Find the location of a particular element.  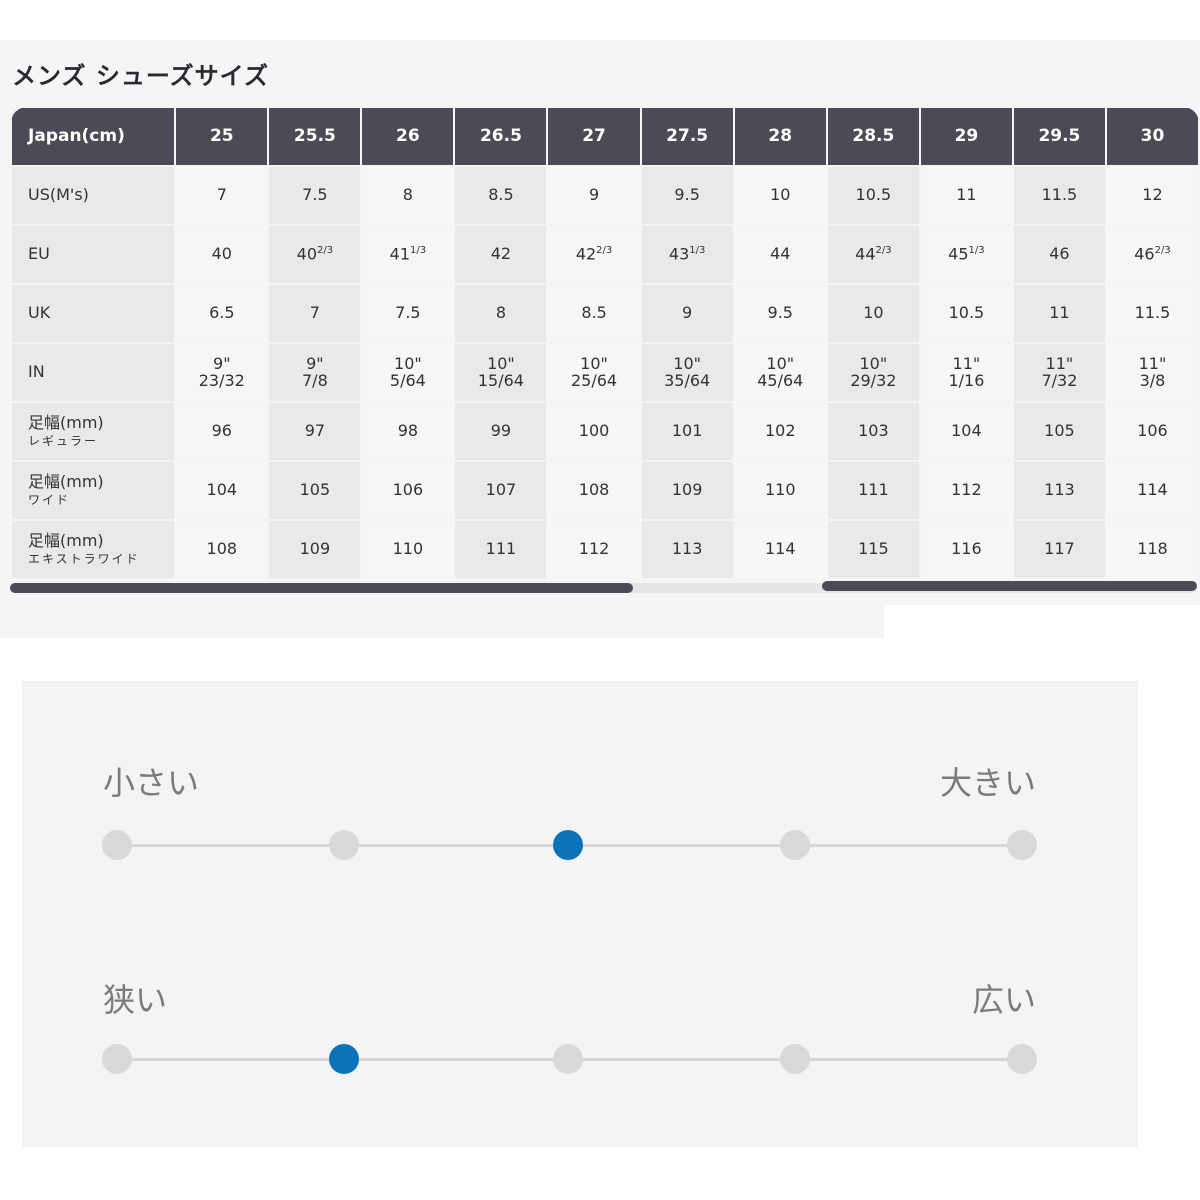

horizontal-scrollbar-segment is located at coordinates (1009, 586).